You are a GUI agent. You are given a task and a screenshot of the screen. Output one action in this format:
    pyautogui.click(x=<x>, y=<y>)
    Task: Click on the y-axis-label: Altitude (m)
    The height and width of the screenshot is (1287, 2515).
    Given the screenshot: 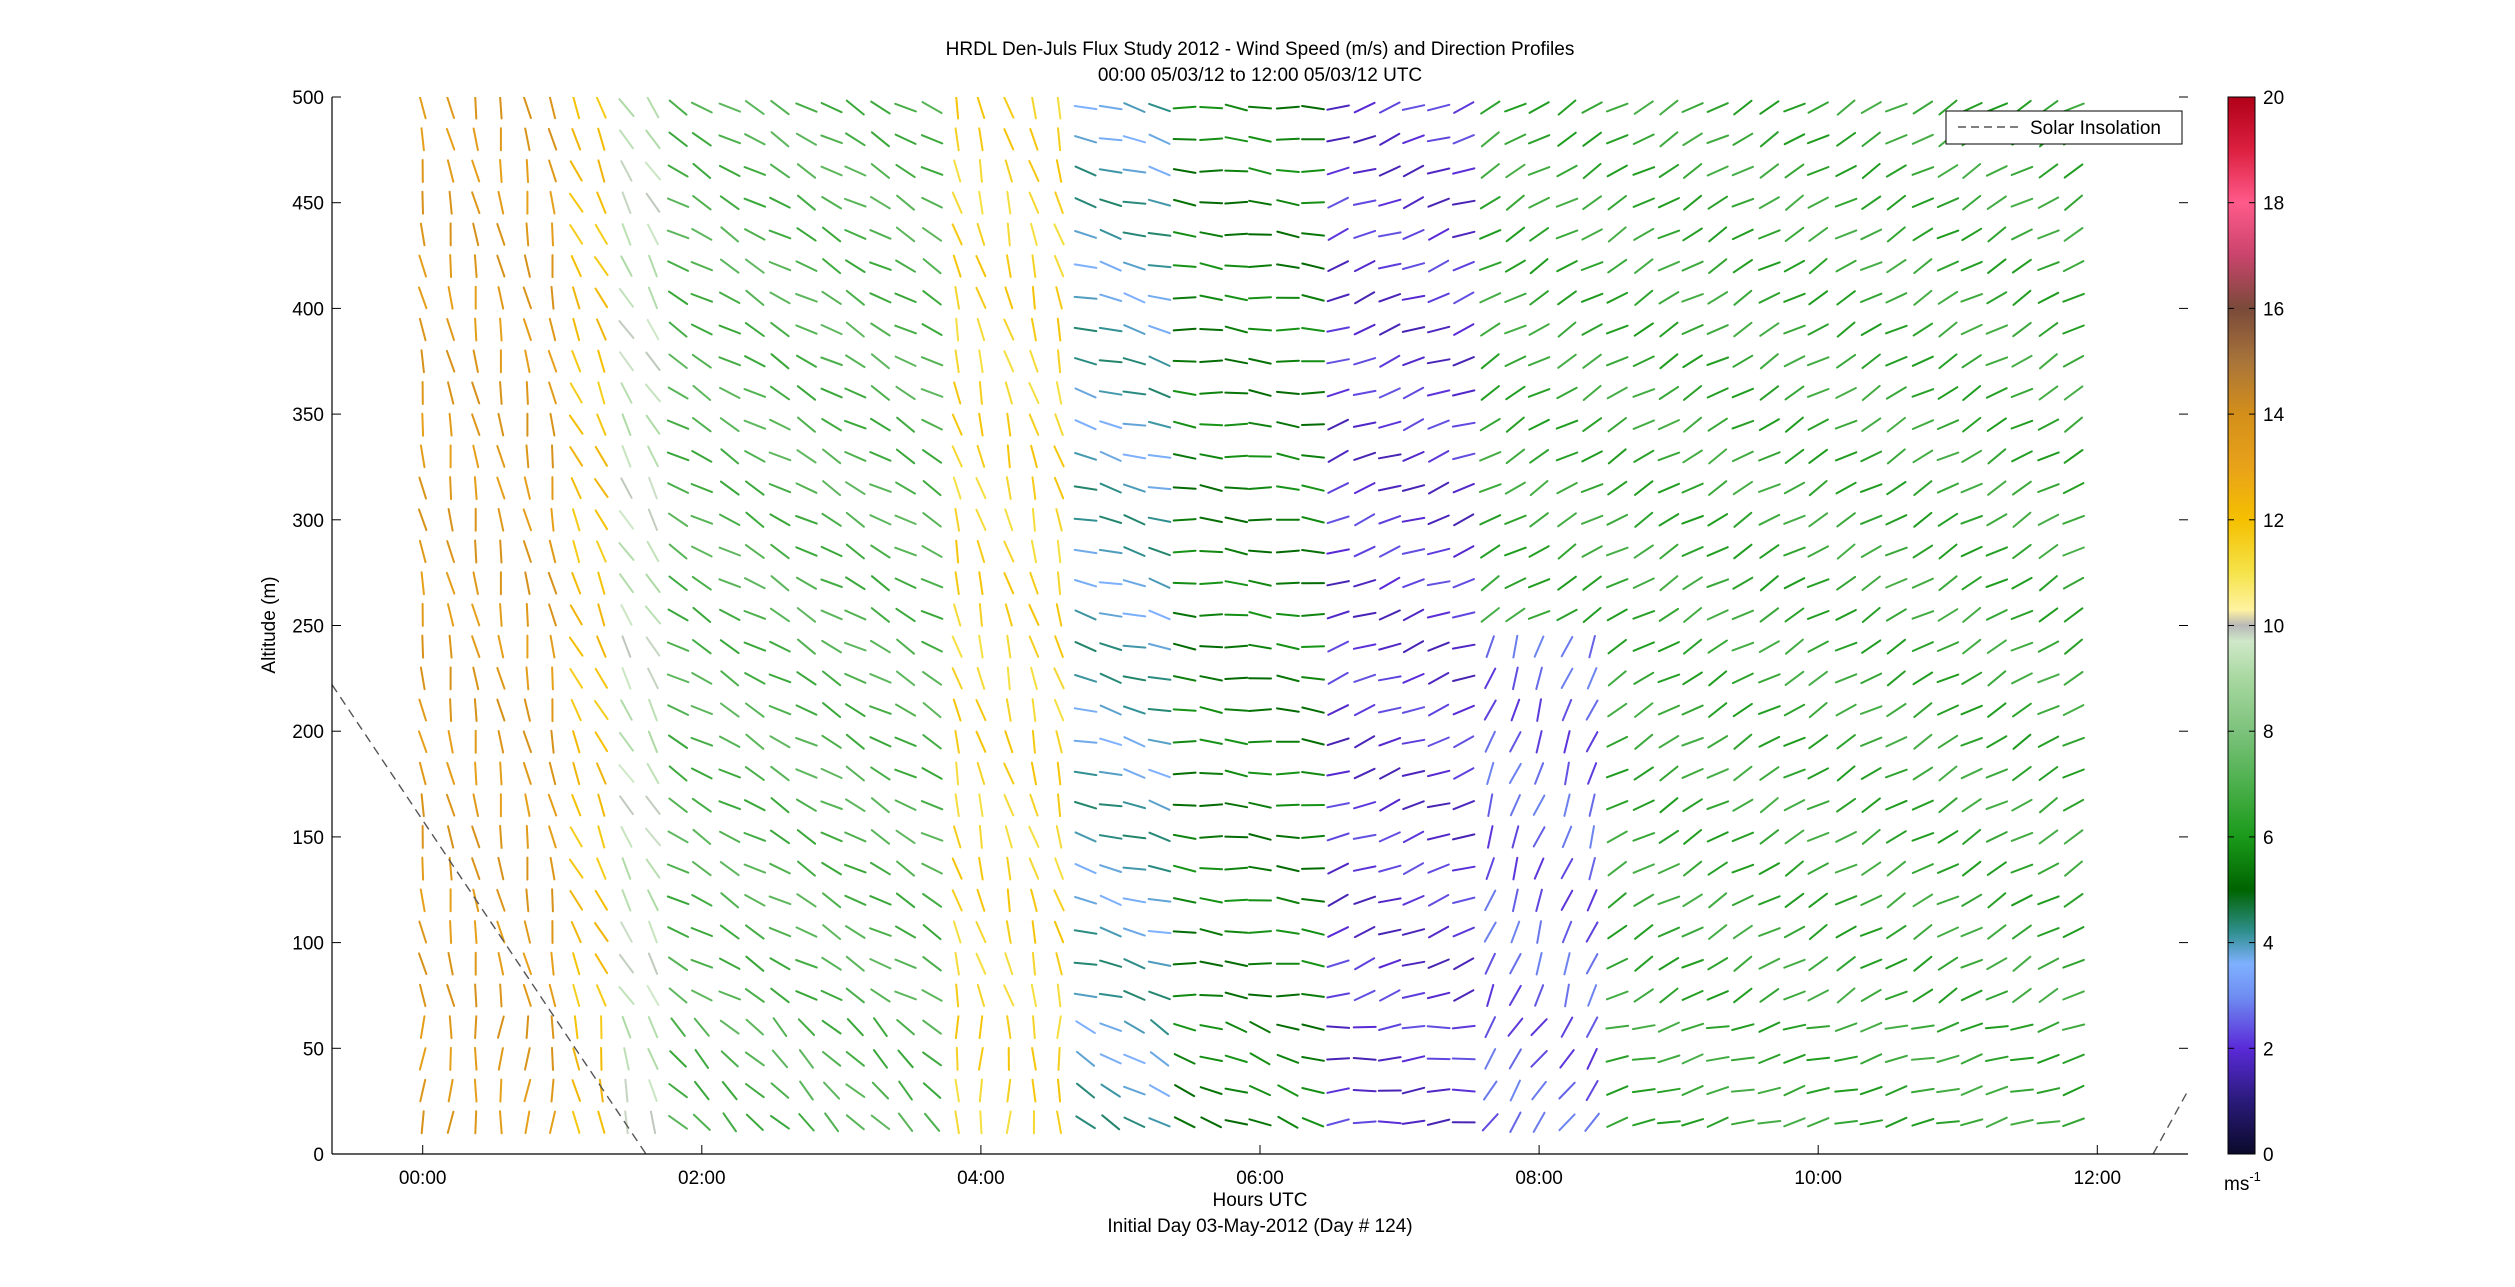 What is the action you would take?
    pyautogui.click(x=269, y=624)
    